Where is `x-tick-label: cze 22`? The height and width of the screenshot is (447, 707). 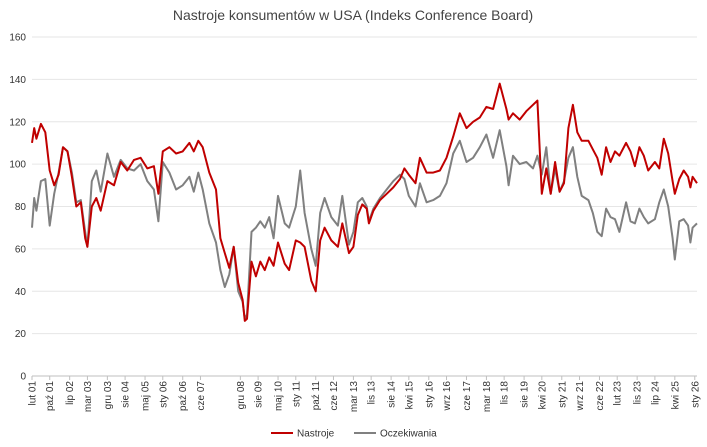 x-tick-label: cze 22 is located at coordinates (600, 396).